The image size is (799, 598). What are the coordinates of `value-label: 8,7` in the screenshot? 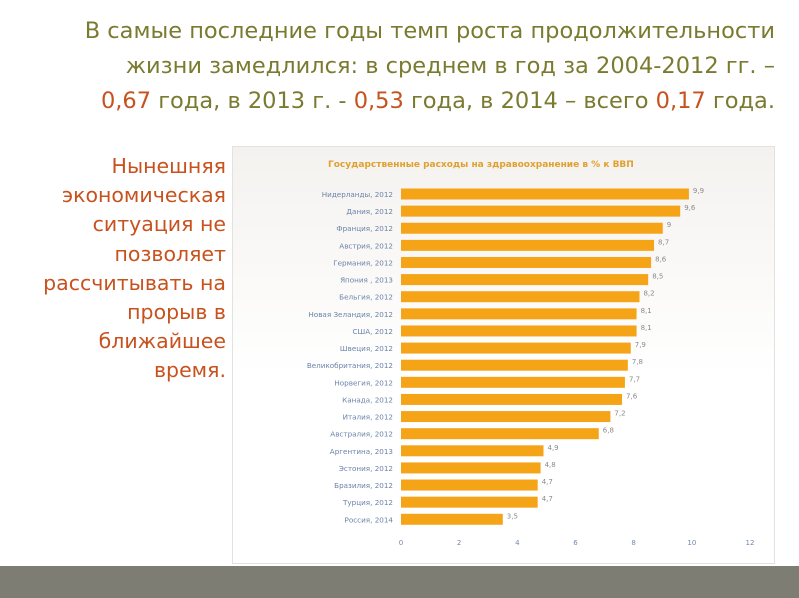 It's located at (663, 242).